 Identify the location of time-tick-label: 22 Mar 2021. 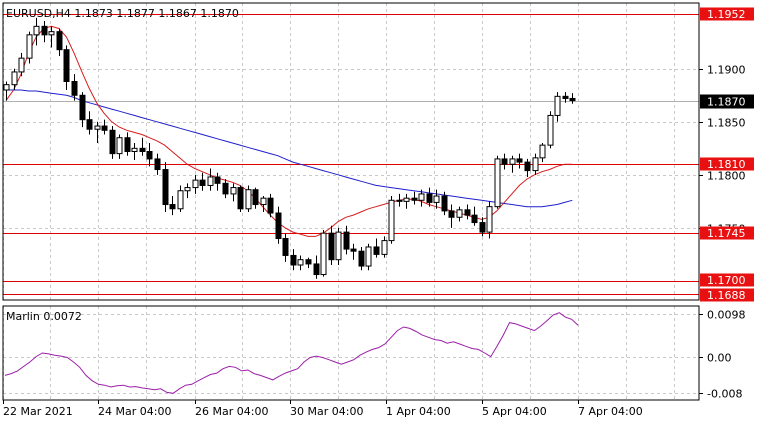
(38, 411).